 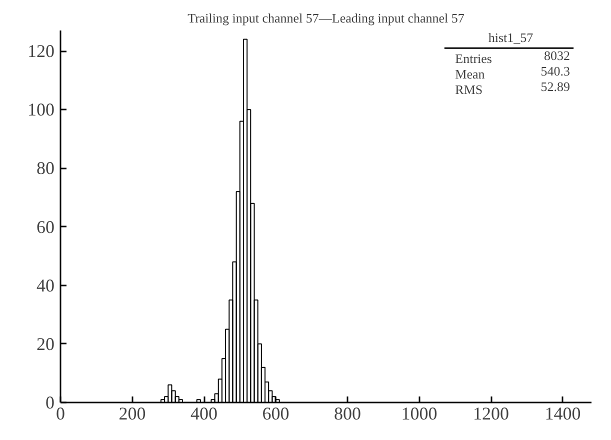 What do you see at coordinates (419, 414) in the screenshot?
I see `x-tick-label: 1000` at bounding box center [419, 414].